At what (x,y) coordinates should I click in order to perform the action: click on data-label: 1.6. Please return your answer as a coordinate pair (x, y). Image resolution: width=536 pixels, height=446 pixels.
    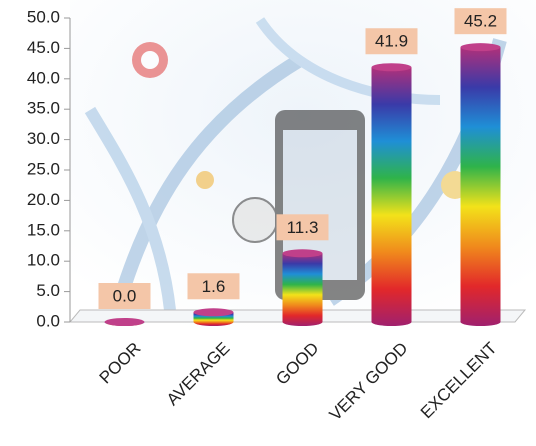
    Looking at the image, I should click on (214, 286).